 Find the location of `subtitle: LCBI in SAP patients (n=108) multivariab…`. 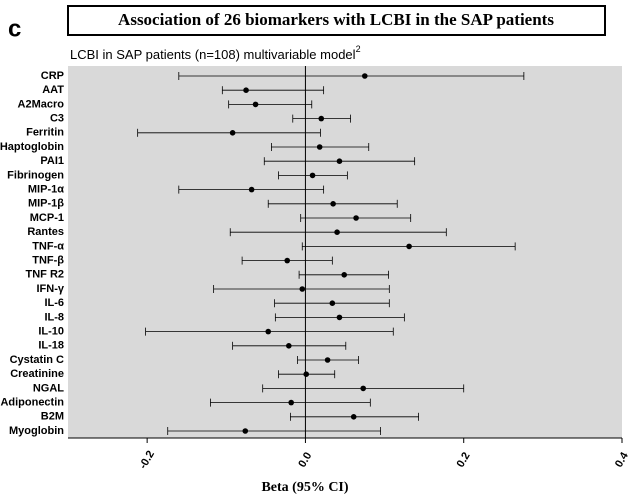

subtitle: LCBI in SAP patients (n=108) multivariab… is located at coordinates (215, 53).